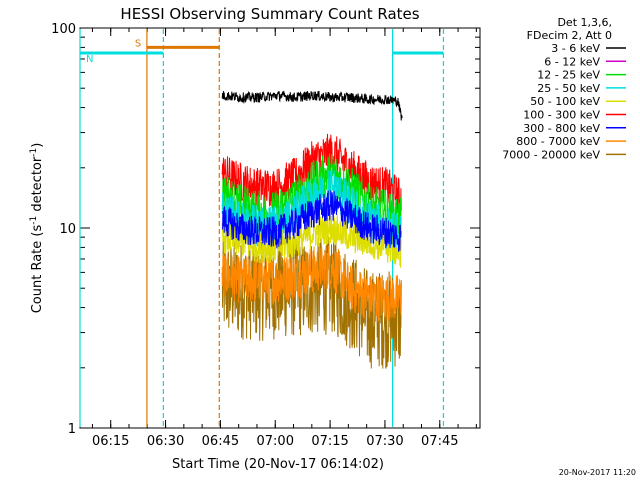  I want to click on x-tick-label: 06:15, so click(110, 441).